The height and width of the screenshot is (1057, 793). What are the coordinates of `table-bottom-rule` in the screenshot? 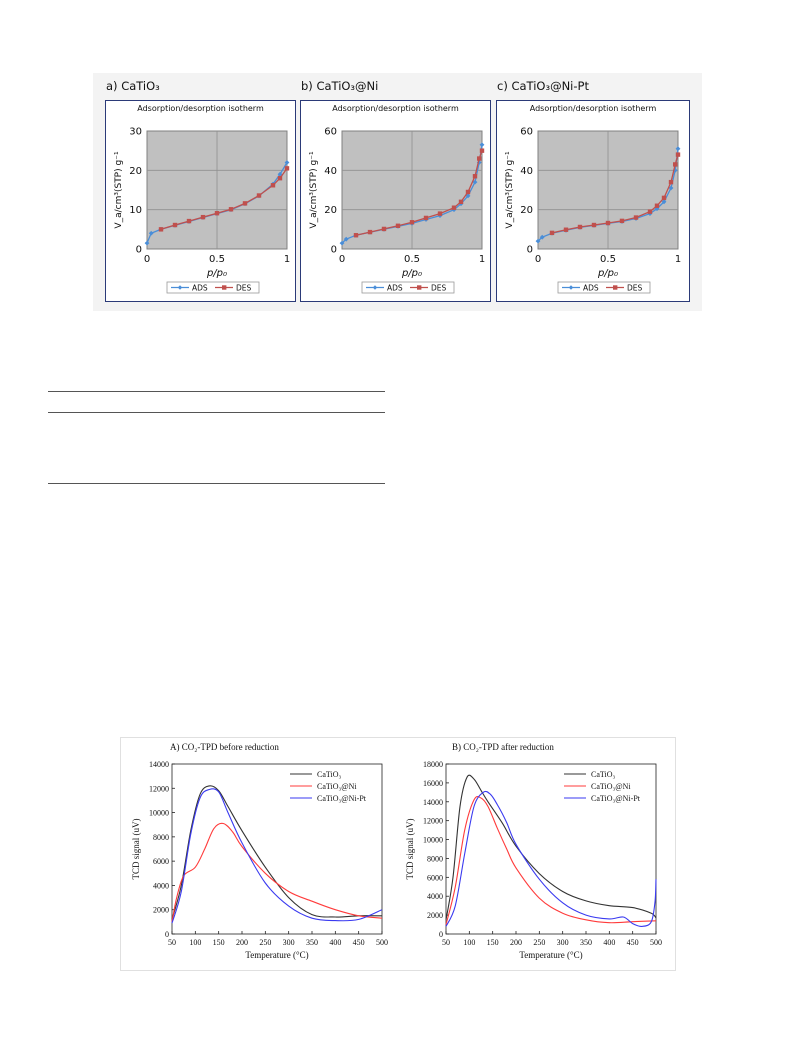 It's located at (216, 483).